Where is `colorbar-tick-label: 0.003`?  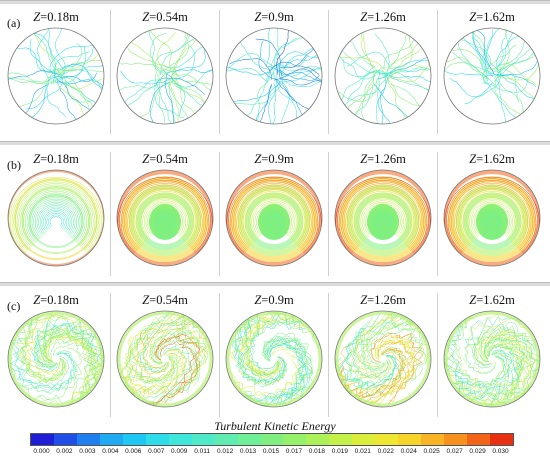
colorbar-tick-label: 0.003 is located at coordinates (87, 451).